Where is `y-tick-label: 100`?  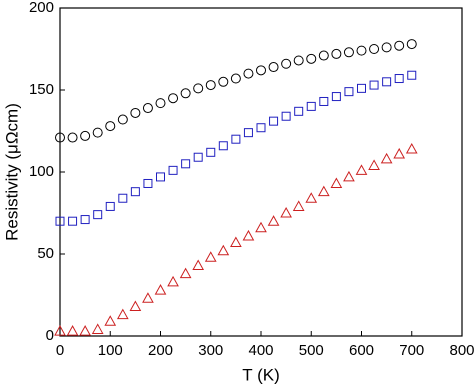 y-tick-label: 100 is located at coordinates (41, 171).